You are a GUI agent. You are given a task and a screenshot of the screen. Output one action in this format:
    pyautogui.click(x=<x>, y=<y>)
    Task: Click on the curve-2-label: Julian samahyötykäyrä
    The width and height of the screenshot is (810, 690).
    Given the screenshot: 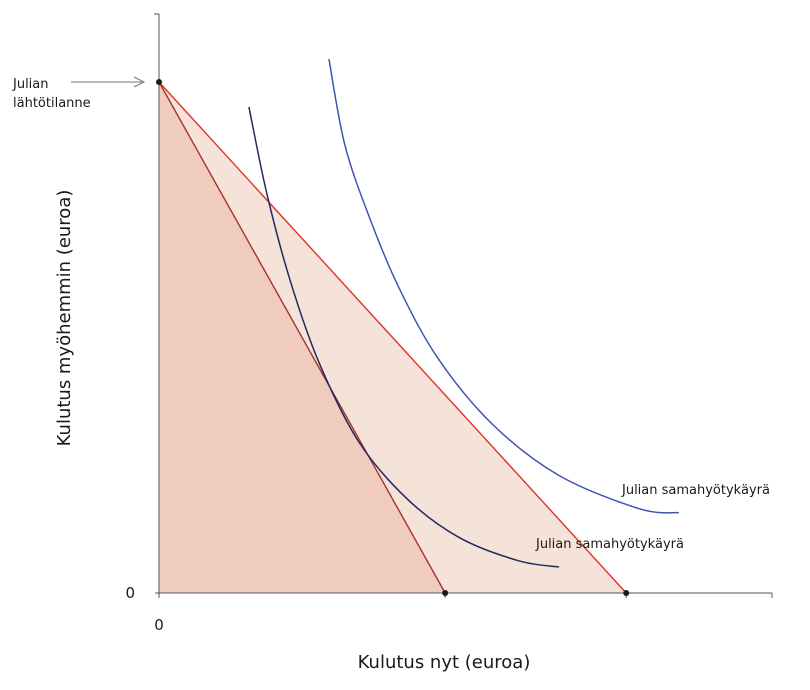 What is the action you would take?
    pyautogui.click(x=695, y=490)
    